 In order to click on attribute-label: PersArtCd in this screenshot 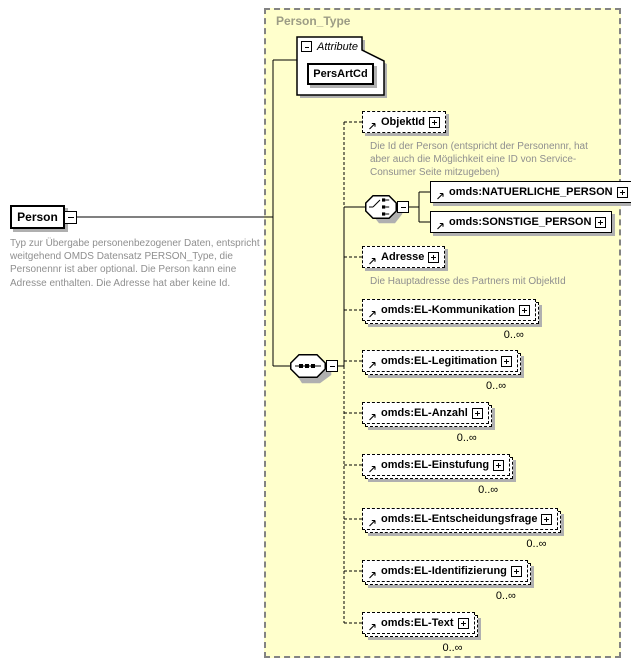, I will do `click(340, 74)`.